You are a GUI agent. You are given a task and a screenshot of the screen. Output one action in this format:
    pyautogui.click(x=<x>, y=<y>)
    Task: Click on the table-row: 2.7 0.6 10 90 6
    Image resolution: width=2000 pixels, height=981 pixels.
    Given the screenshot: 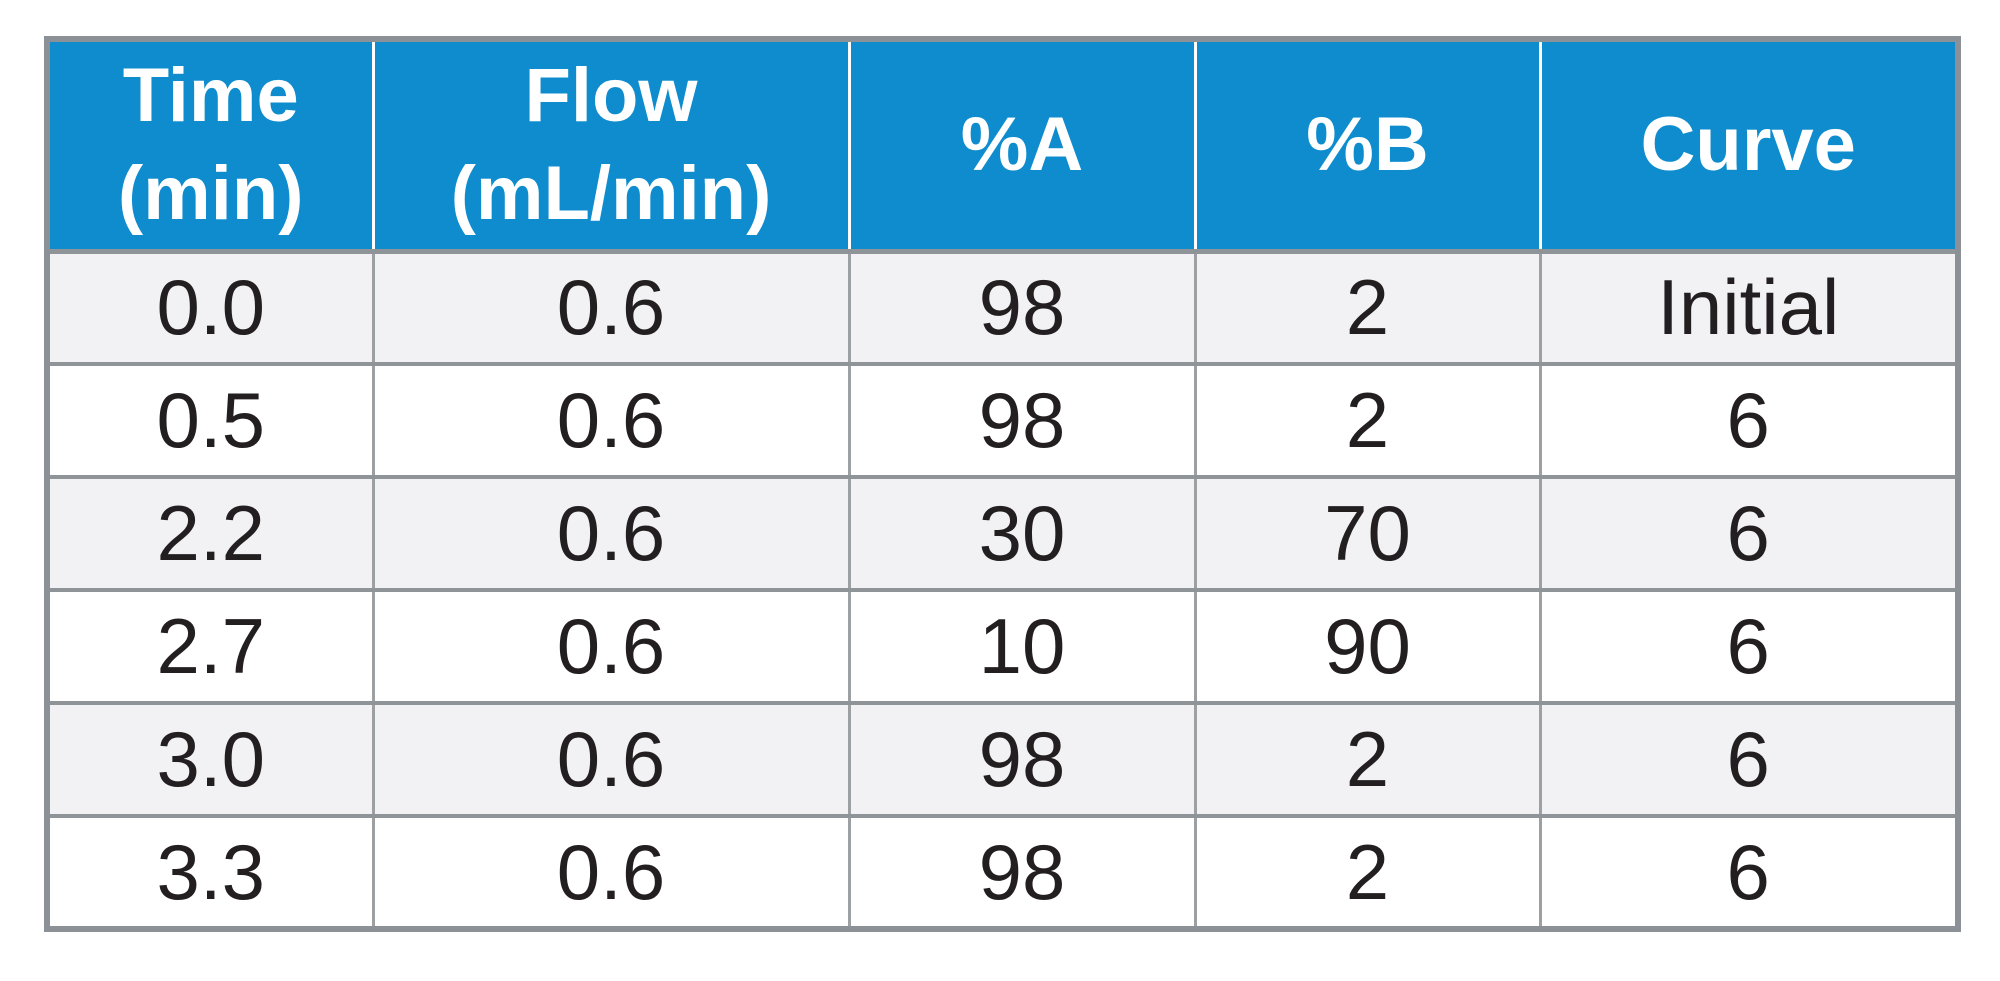 What is the action you would take?
    pyautogui.click(x=1002, y=646)
    